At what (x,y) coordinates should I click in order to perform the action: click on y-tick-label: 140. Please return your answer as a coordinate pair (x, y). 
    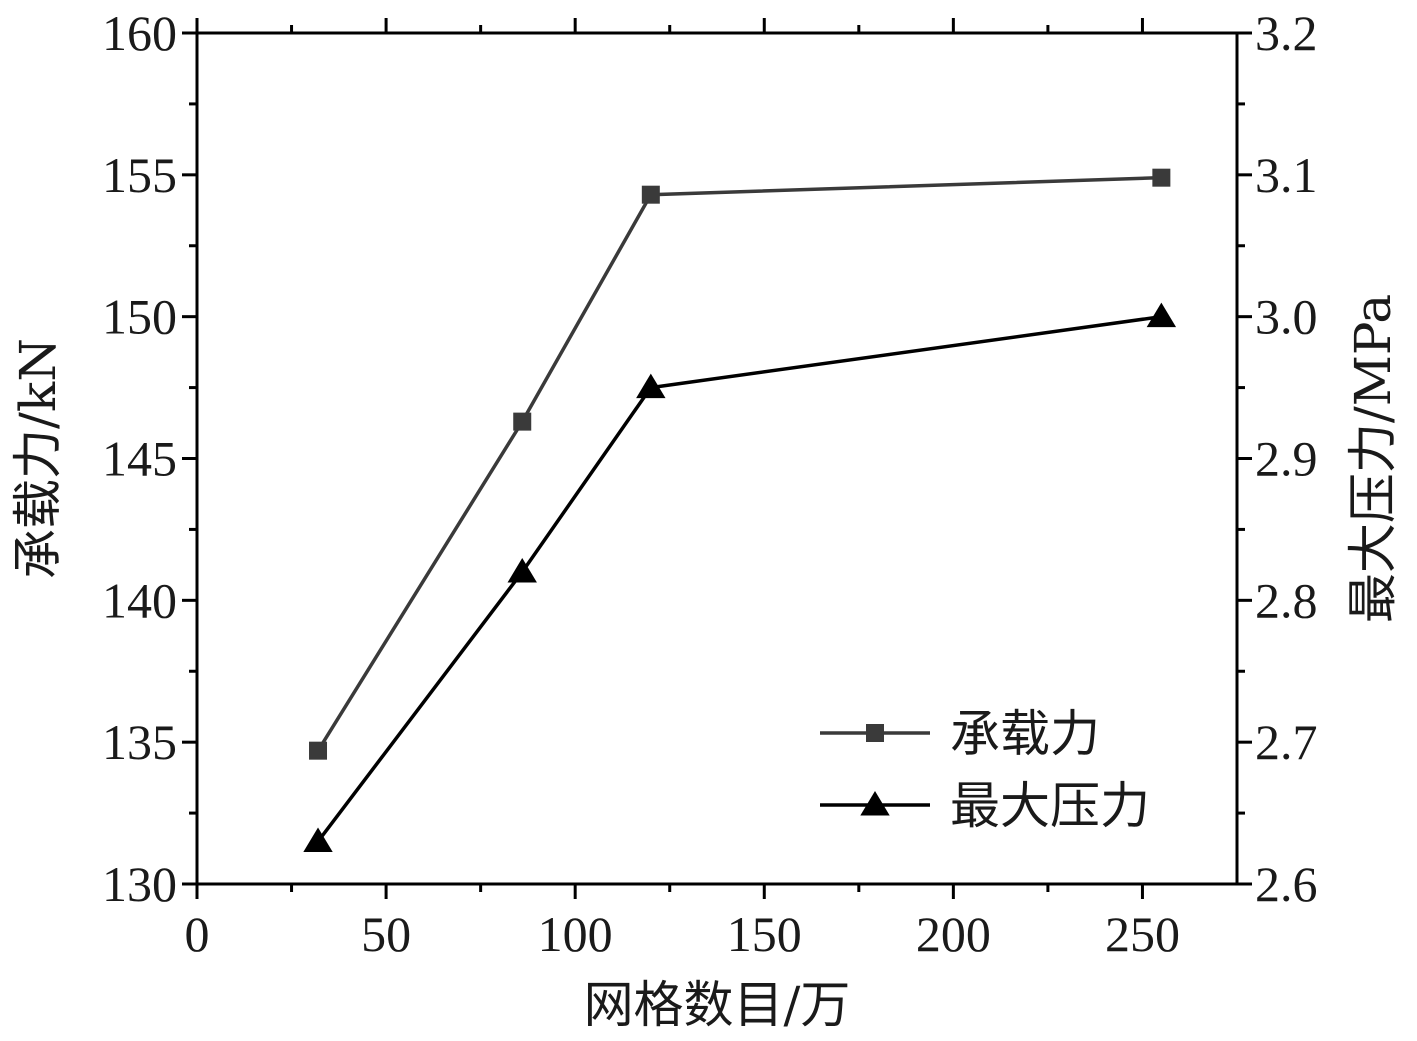
    Looking at the image, I should click on (139, 600).